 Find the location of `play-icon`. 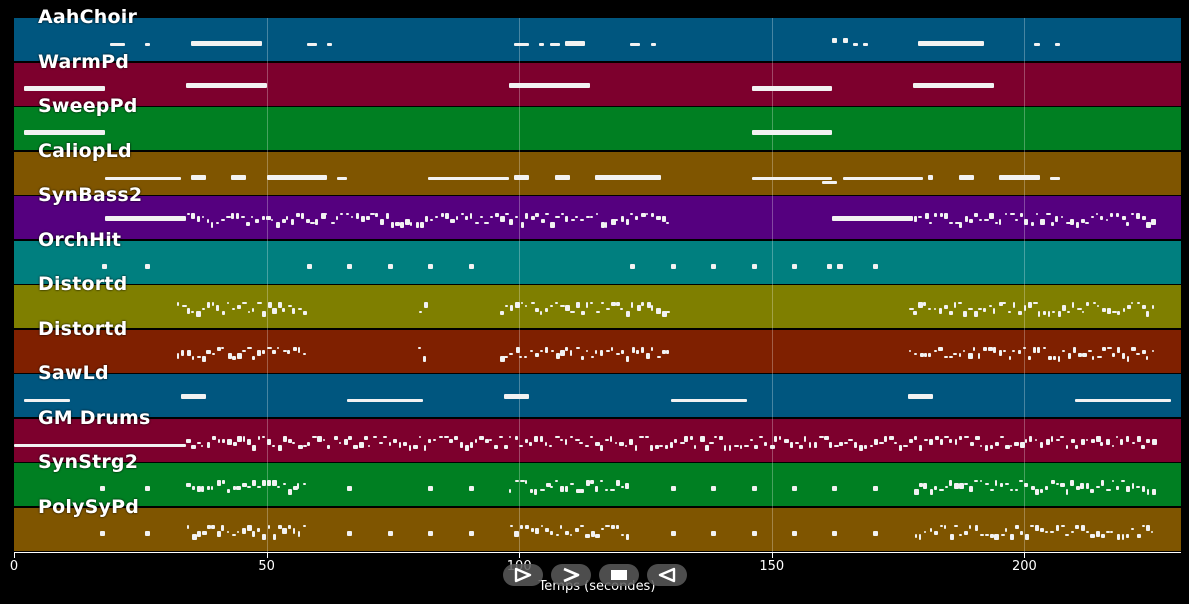

play-icon is located at coordinates (523, 575).